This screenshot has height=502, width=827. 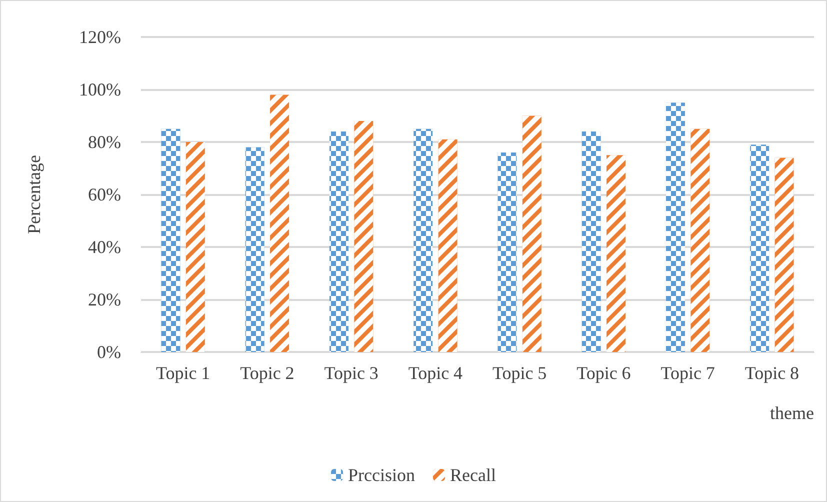 What do you see at coordinates (772, 373) in the screenshot?
I see `x-tick-label: Topic 8` at bounding box center [772, 373].